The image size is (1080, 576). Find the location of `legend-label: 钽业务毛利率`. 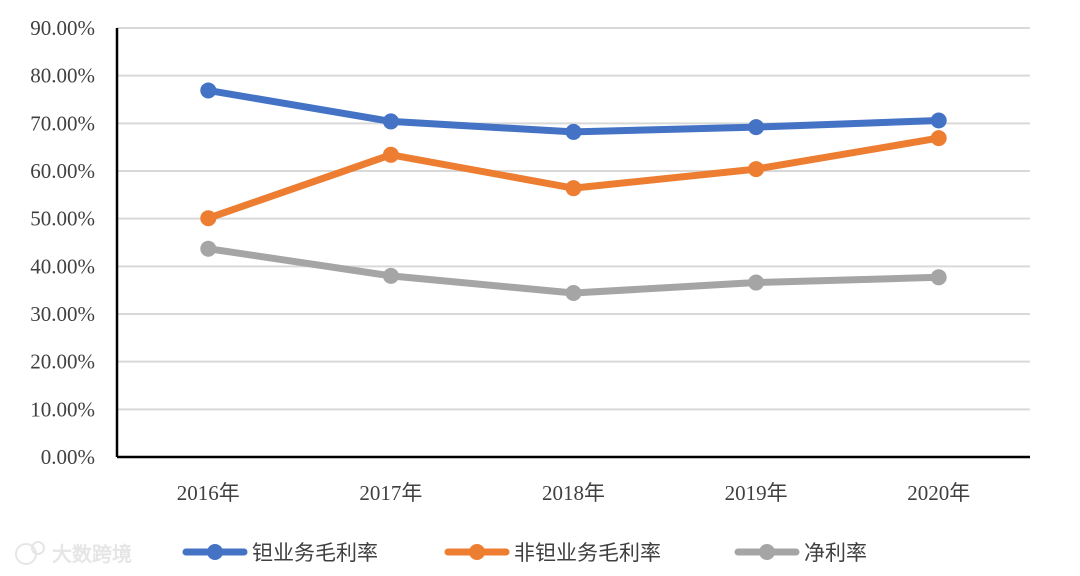

legend-label: 钽业务毛利率 is located at coordinates (315, 553).